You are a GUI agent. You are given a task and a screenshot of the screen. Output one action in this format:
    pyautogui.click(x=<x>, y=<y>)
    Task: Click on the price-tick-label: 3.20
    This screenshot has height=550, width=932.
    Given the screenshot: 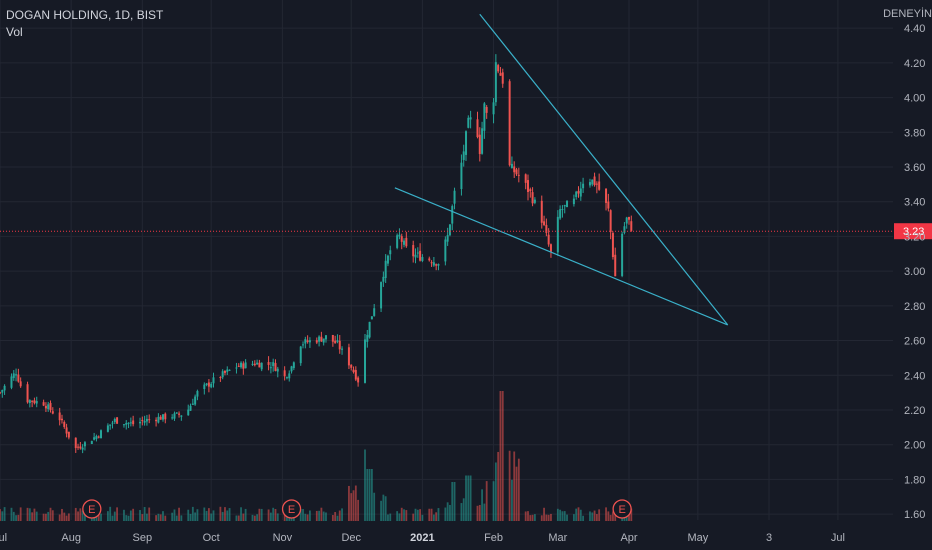 What is the action you would take?
    pyautogui.click(x=914, y=237)
    